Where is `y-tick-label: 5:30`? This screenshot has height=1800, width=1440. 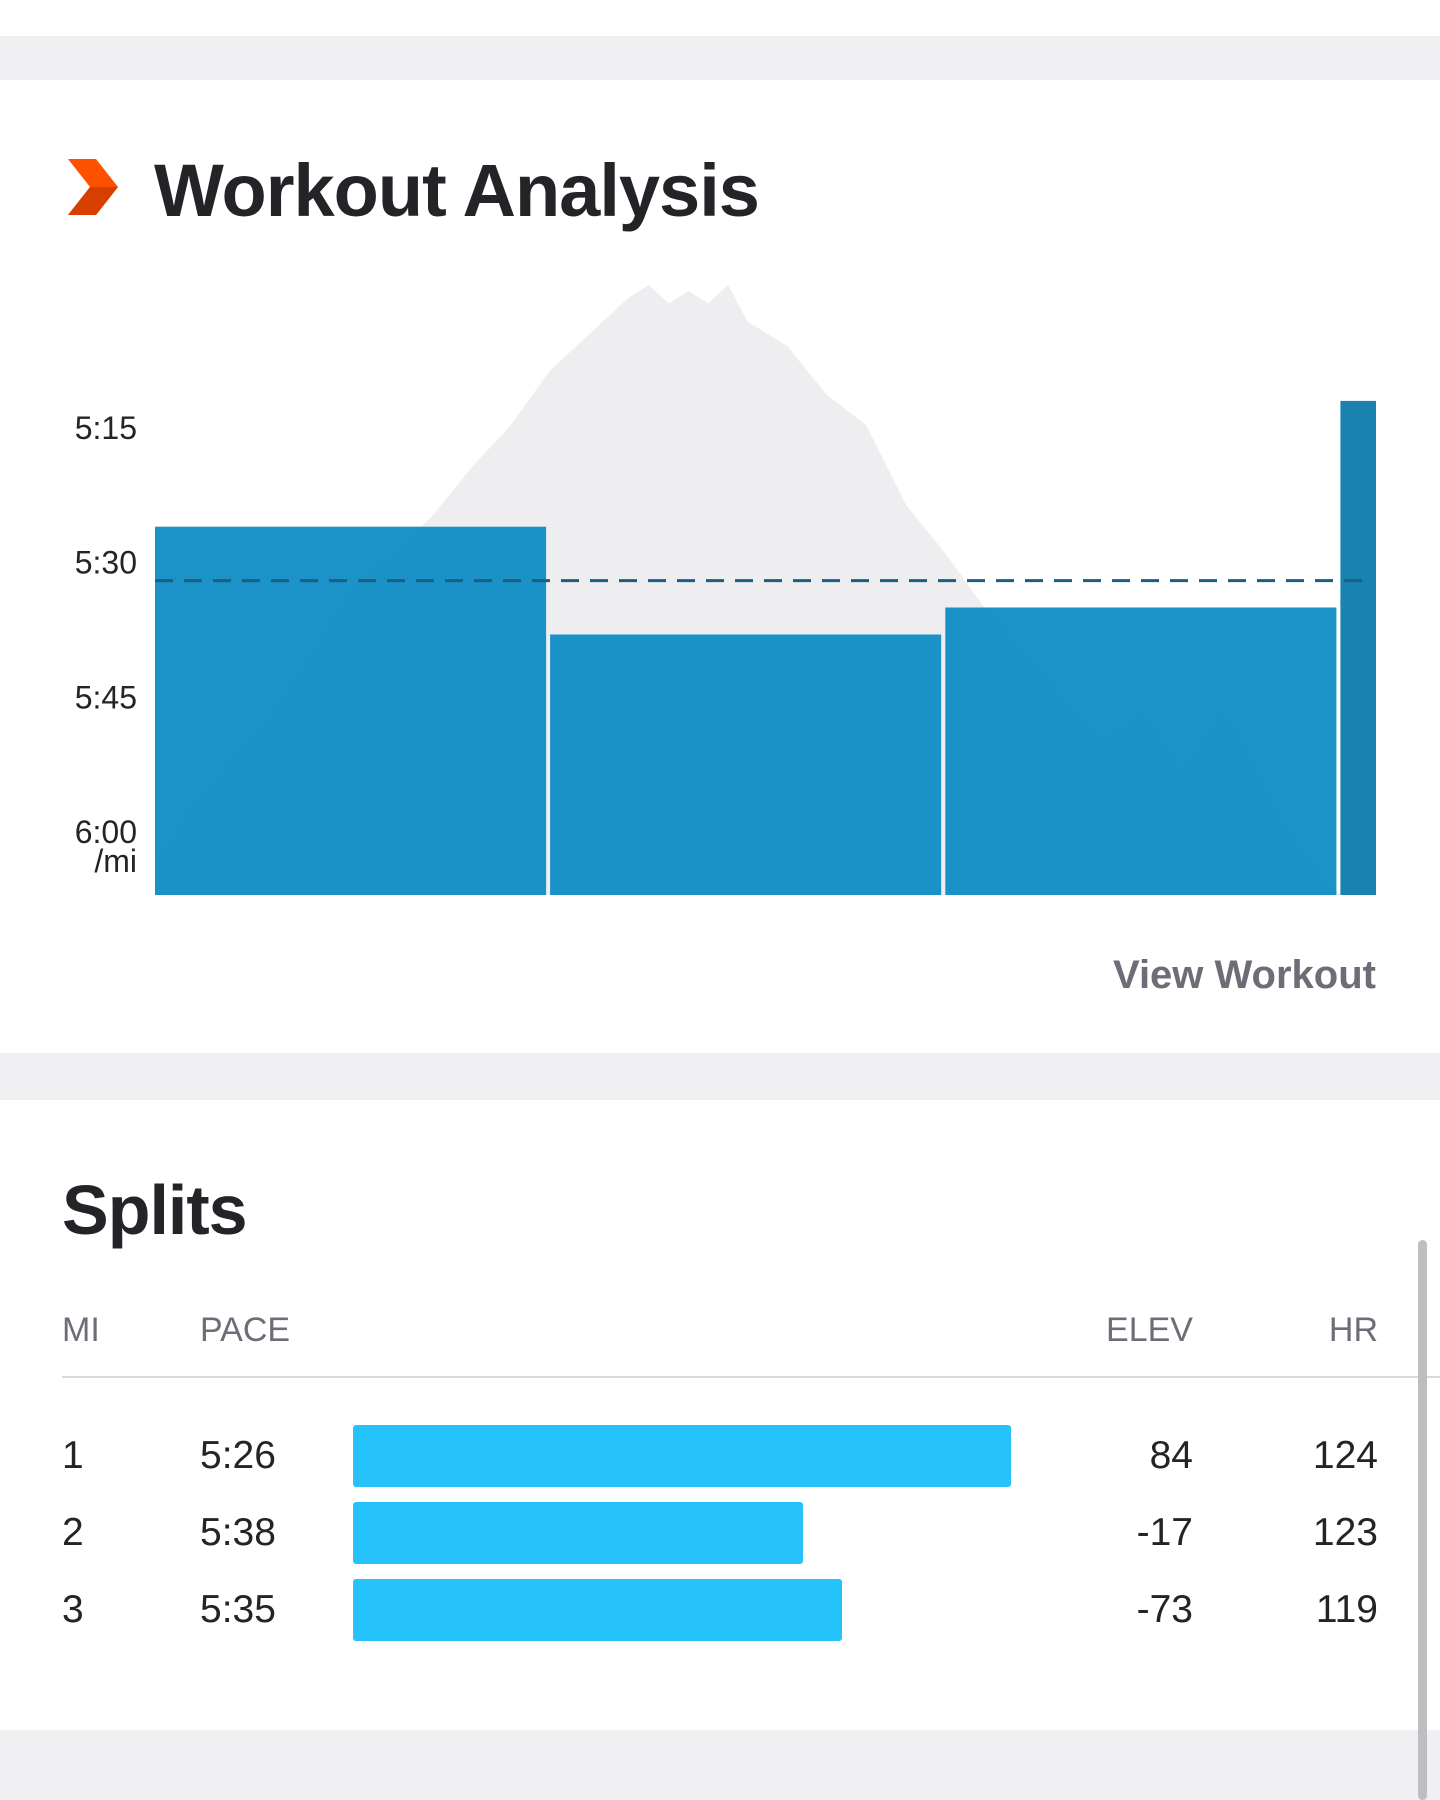
y-tick-label: 5:30 is located at coordinates (106, 563).